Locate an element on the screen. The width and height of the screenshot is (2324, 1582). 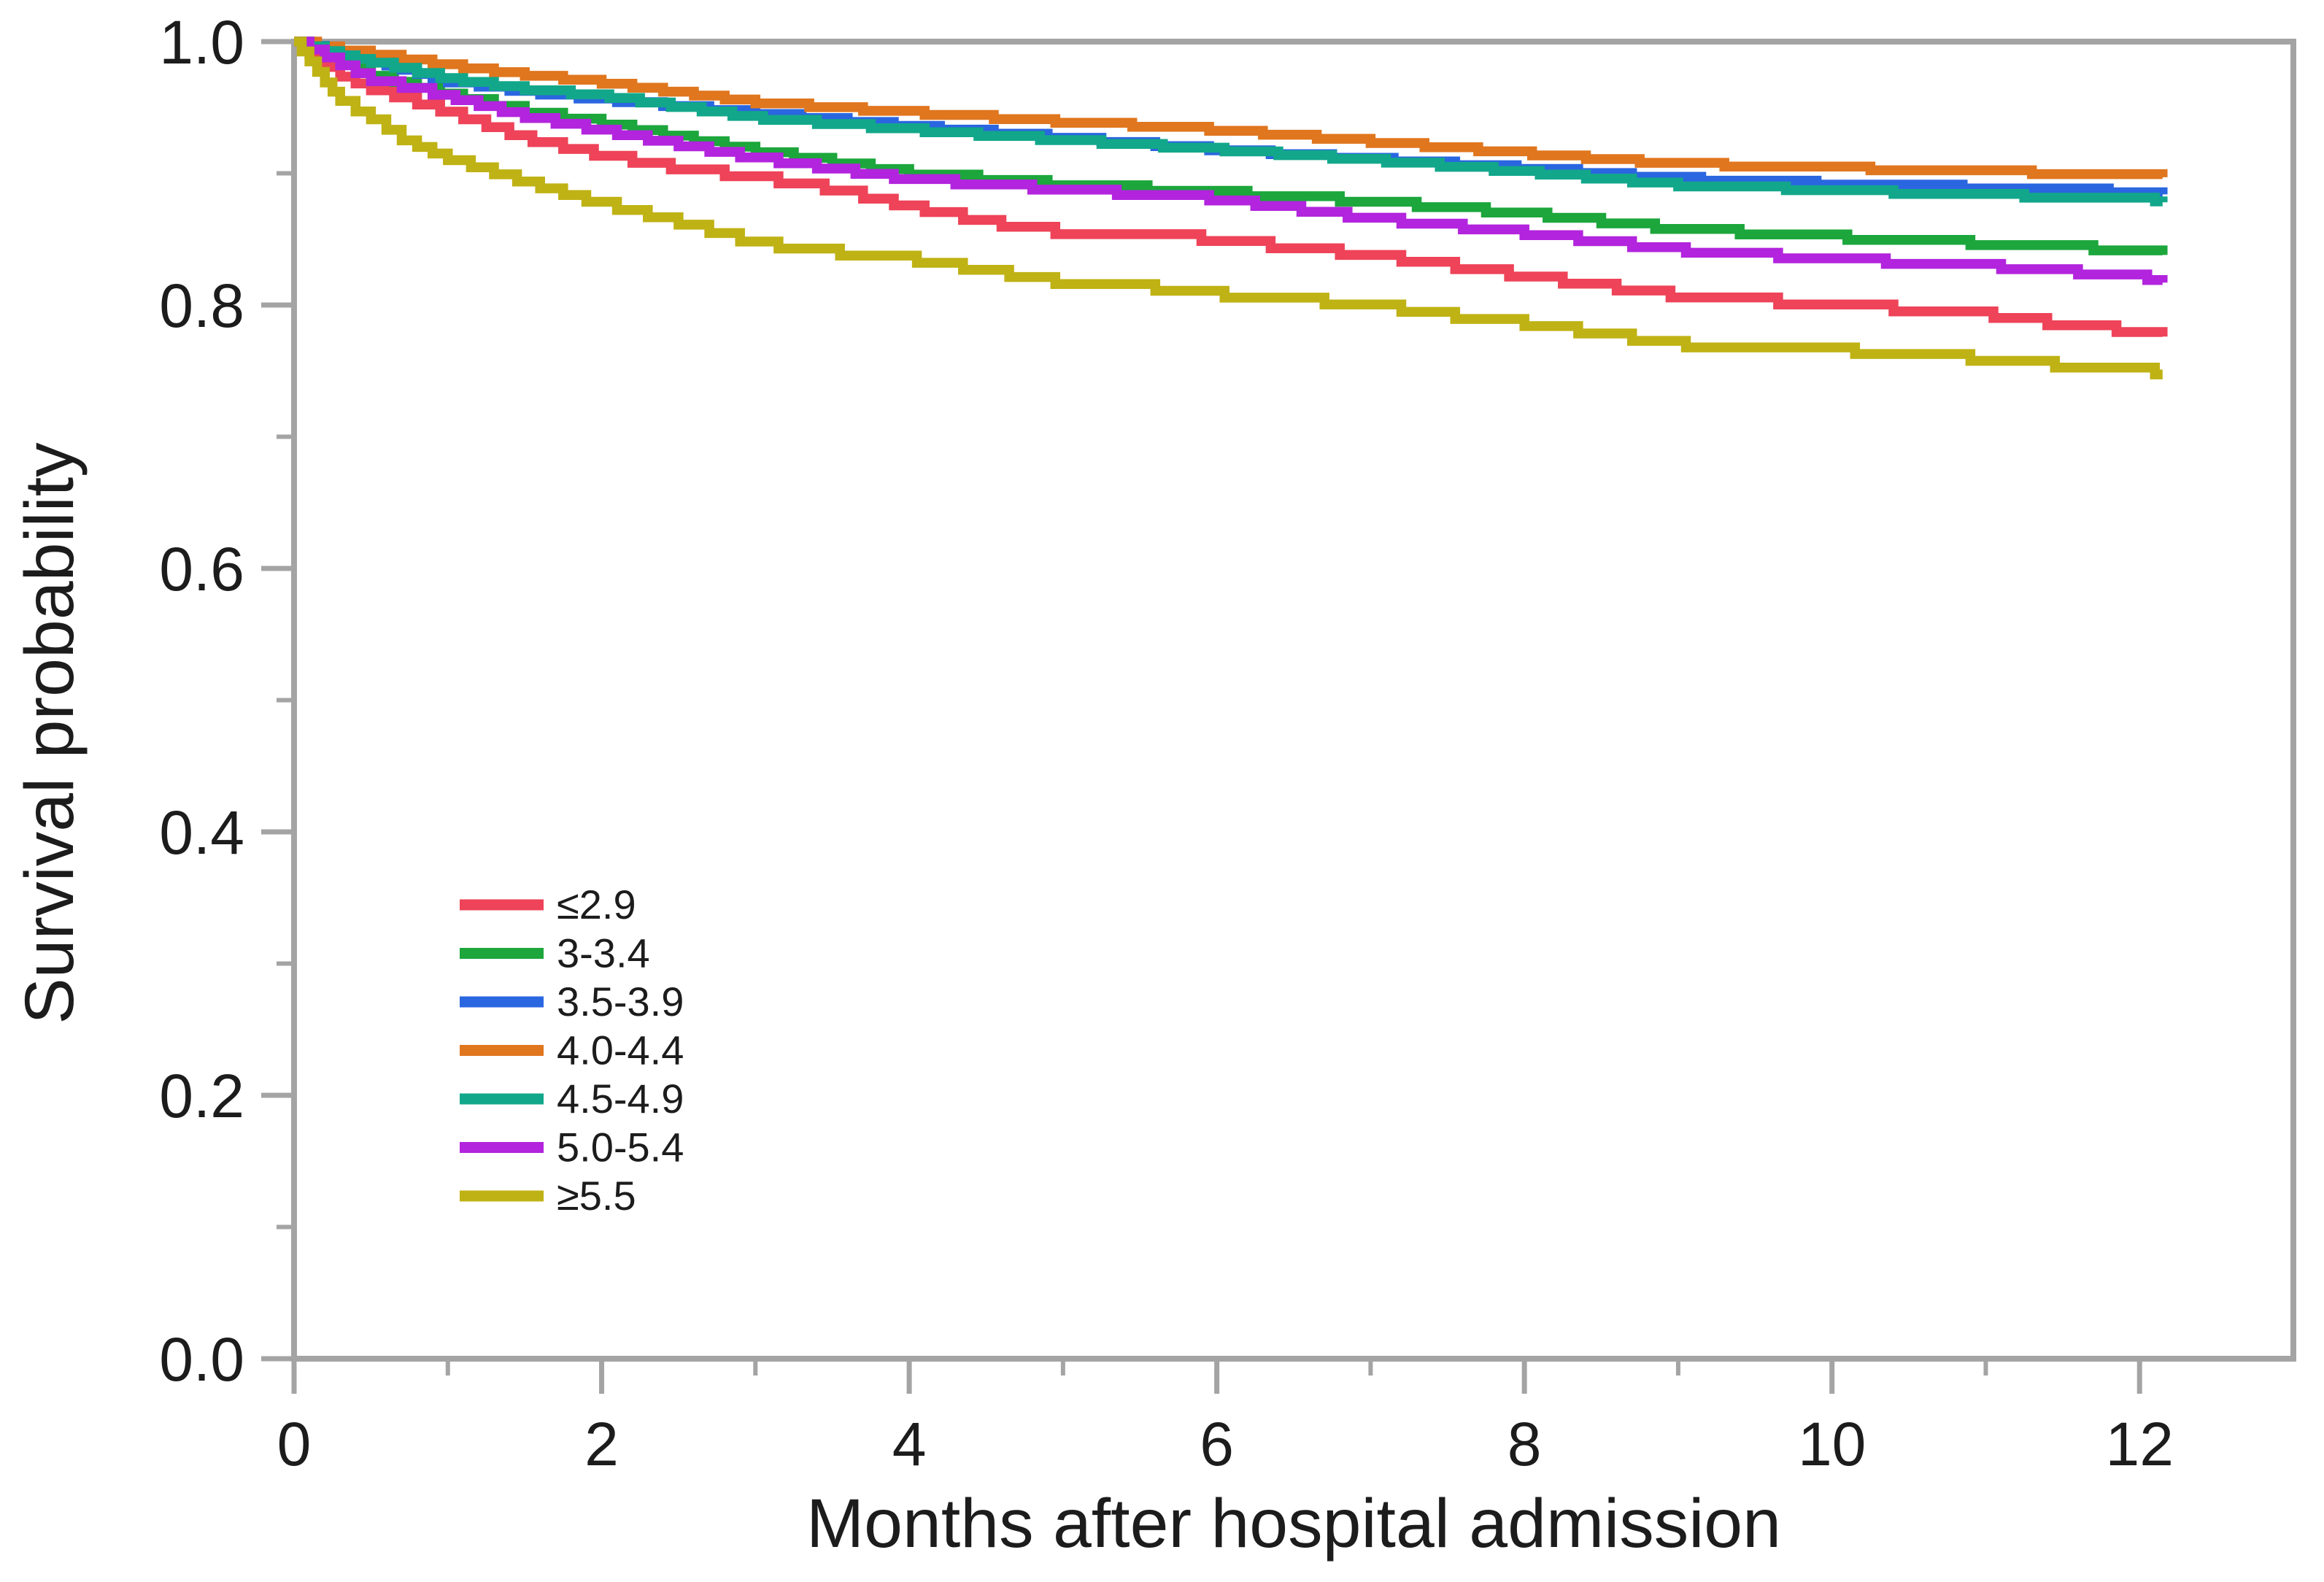
y-tick-label: 0.4 is located at coordinates (201, 832).